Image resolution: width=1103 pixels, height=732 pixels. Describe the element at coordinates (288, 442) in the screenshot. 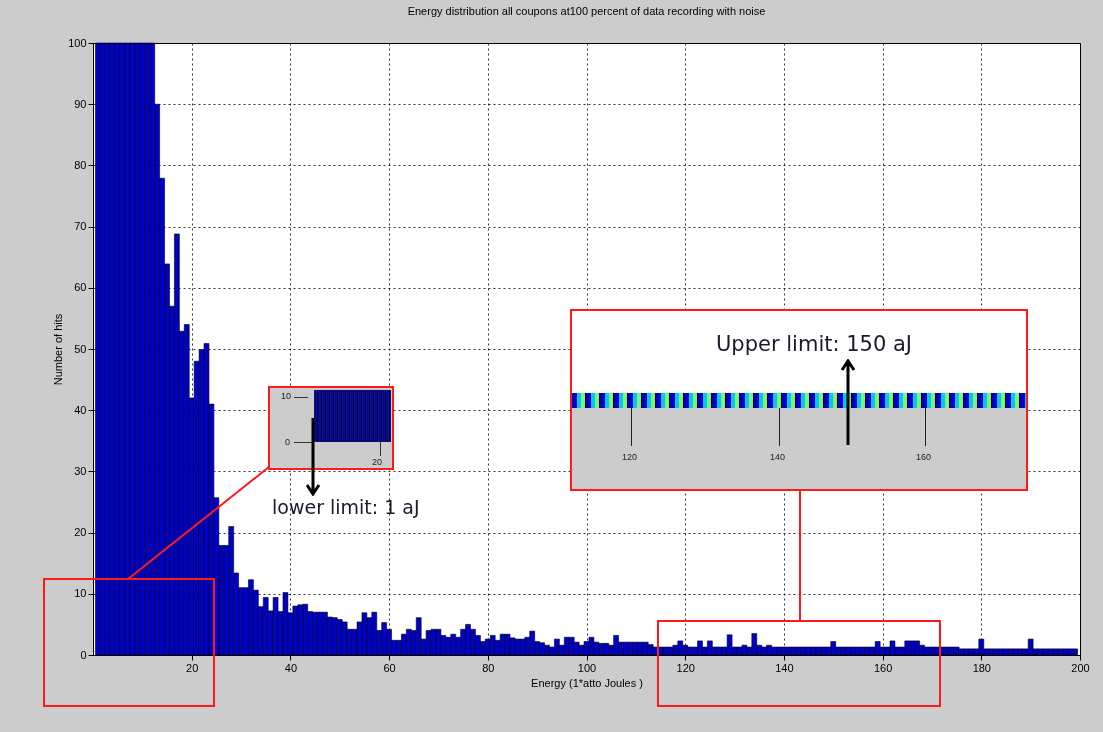

I see `annotation: 0` at that location.